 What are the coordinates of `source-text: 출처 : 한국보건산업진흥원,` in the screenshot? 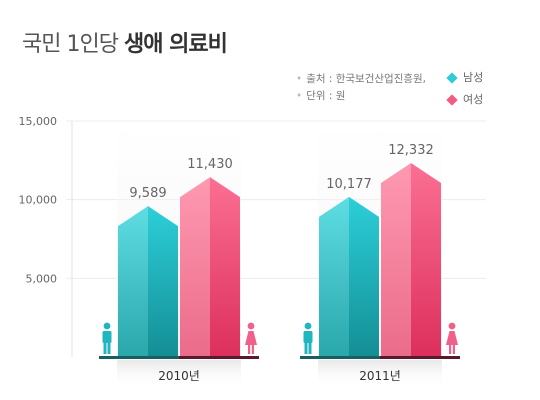 It's located at (366, 79).